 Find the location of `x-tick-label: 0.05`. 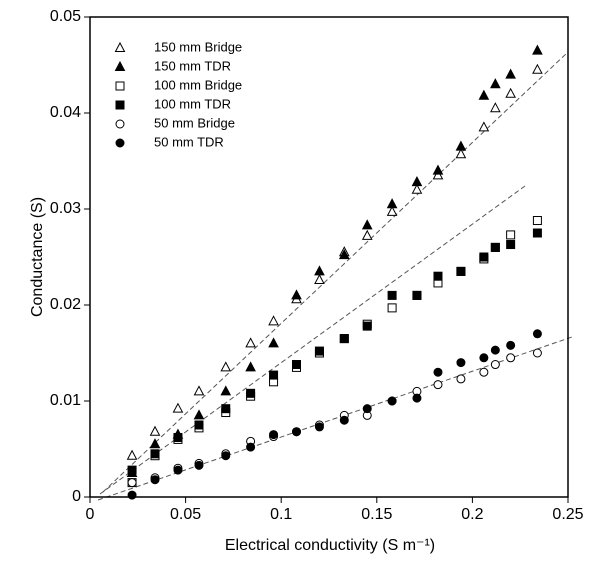

x-tick-label: 0.05 is located at coordinates (185, 514).